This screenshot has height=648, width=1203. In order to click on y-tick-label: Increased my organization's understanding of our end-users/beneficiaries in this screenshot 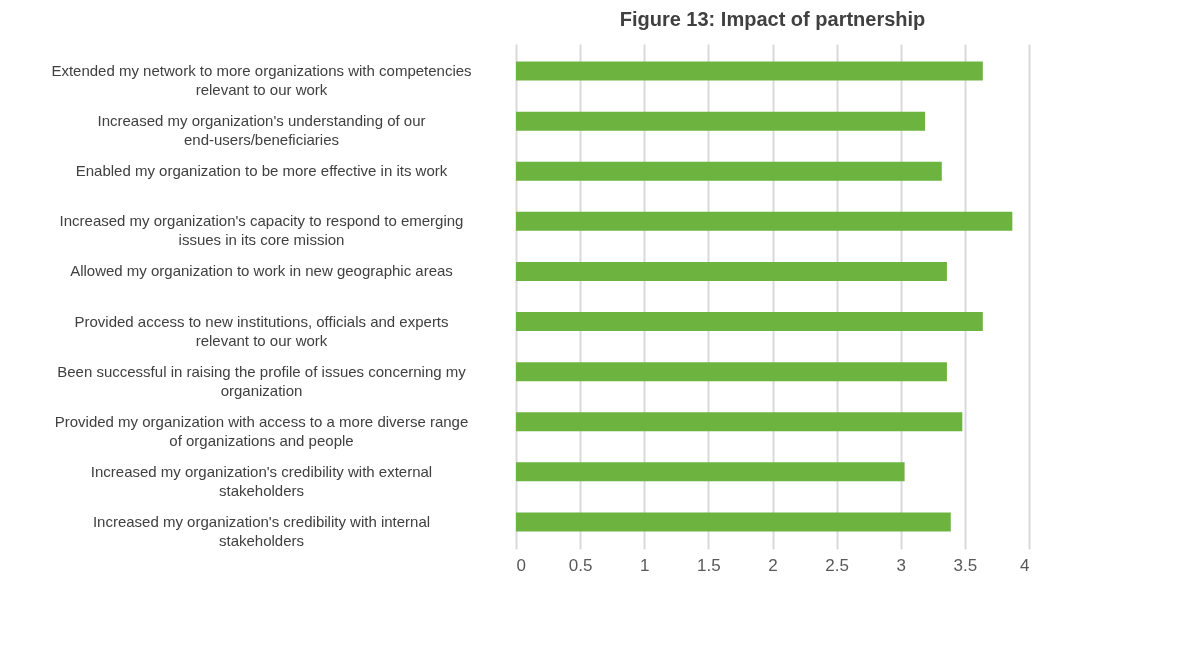, I will do `click(261, 130)`.